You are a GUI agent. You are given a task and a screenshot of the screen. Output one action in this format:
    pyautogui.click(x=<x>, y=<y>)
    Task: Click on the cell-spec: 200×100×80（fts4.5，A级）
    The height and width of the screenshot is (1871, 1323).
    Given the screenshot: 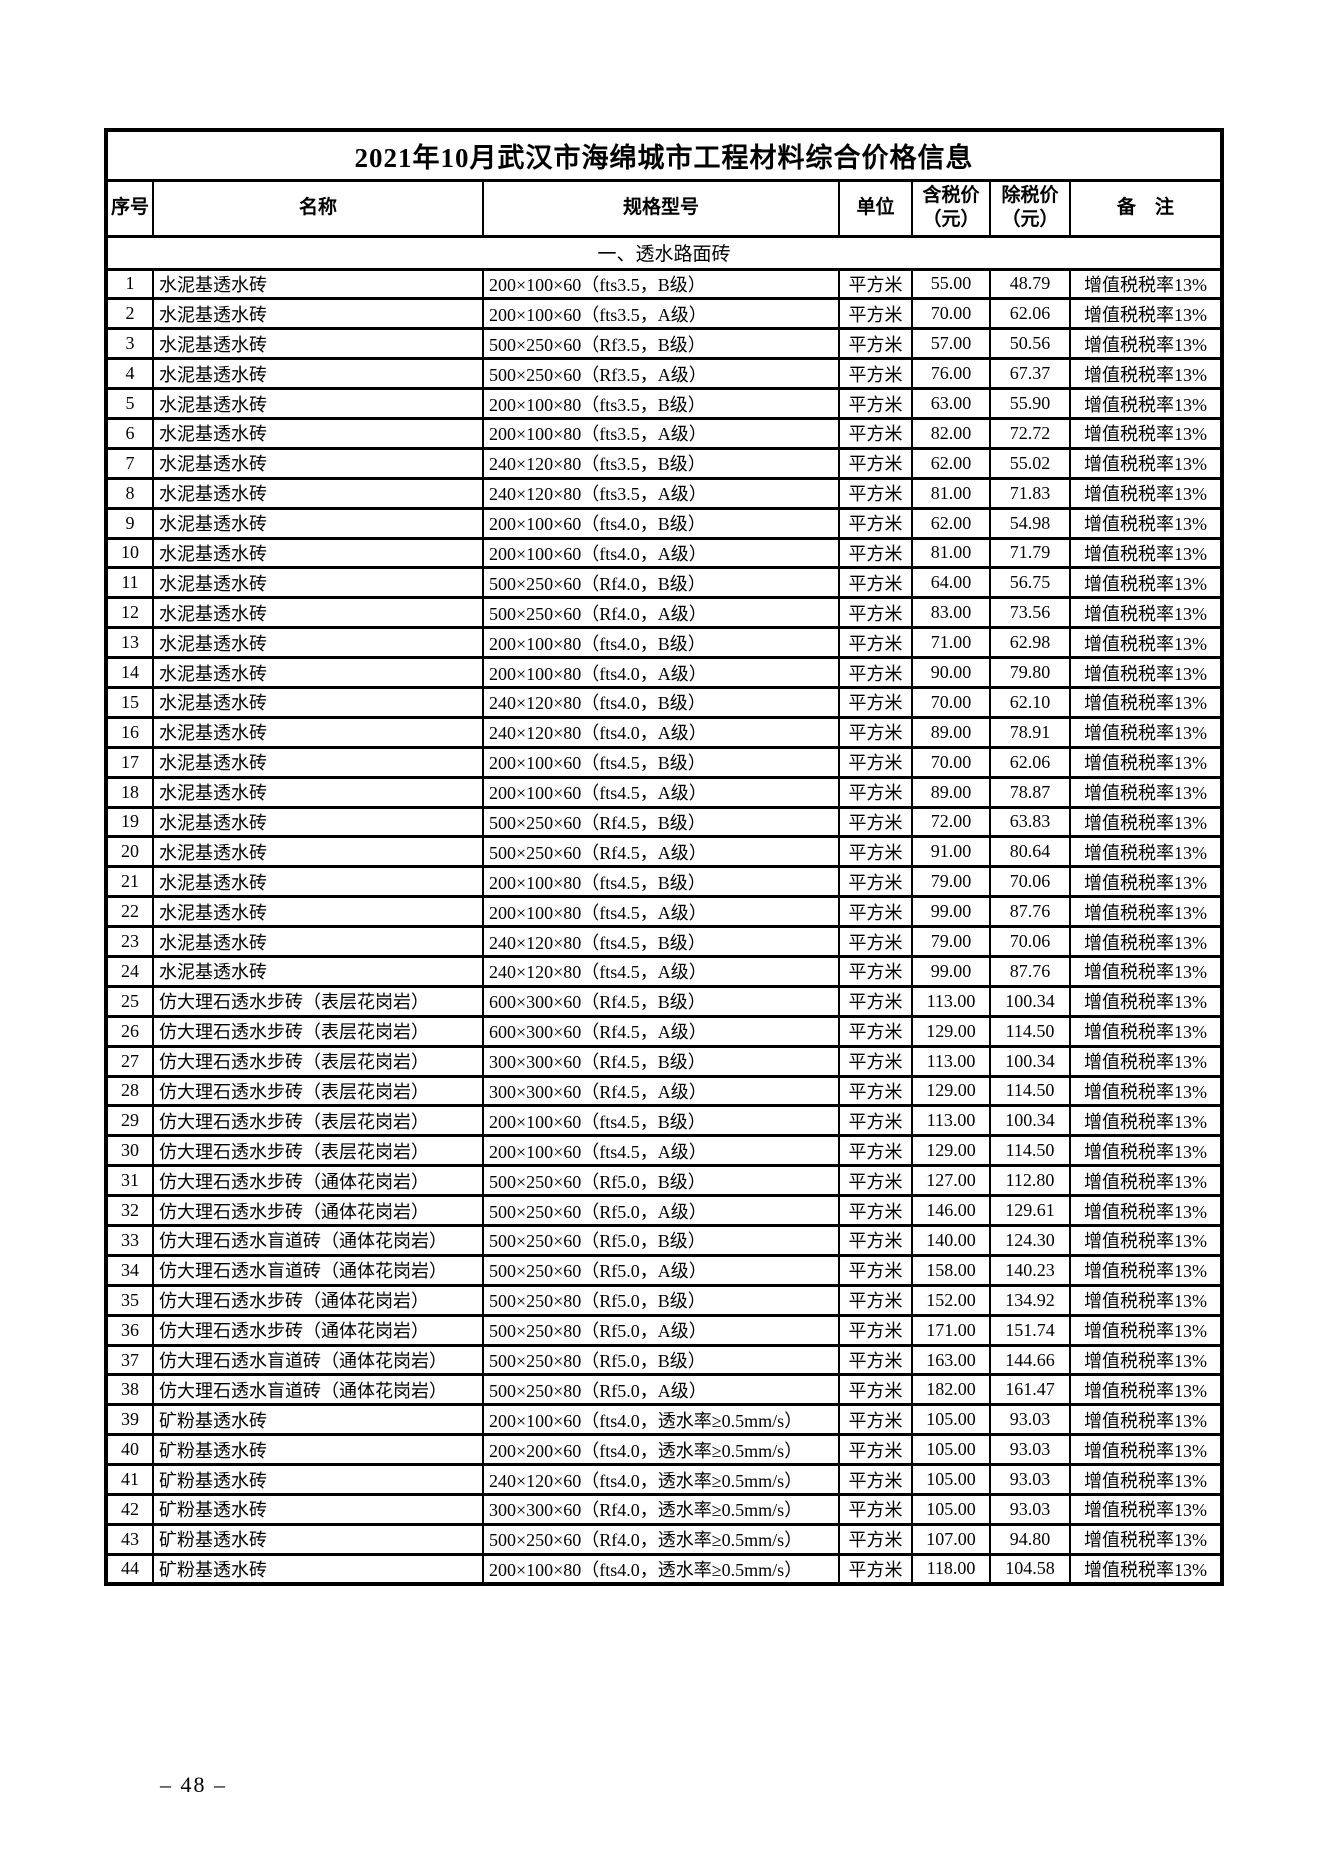 What is the action you would take?
    pyautogui.click(x=661, y=912)
    